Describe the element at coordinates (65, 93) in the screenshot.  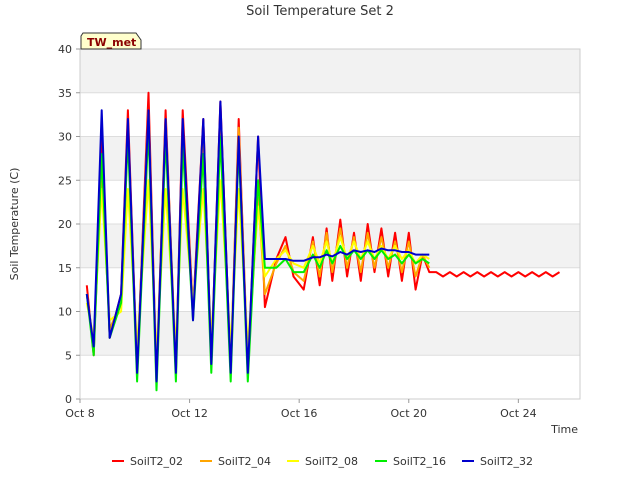
I see `y-tick-label: 35` at that location.